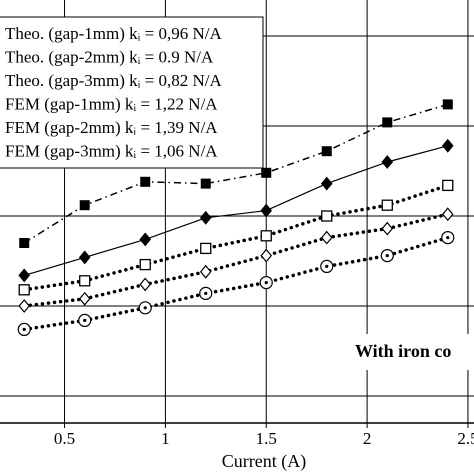 The width and height of the screenshot is (474, 474). What do you see at coordinates (64, 438) in the screenshot?
I see `x-tick-label: 0.5` at bounding box center [64, 438].